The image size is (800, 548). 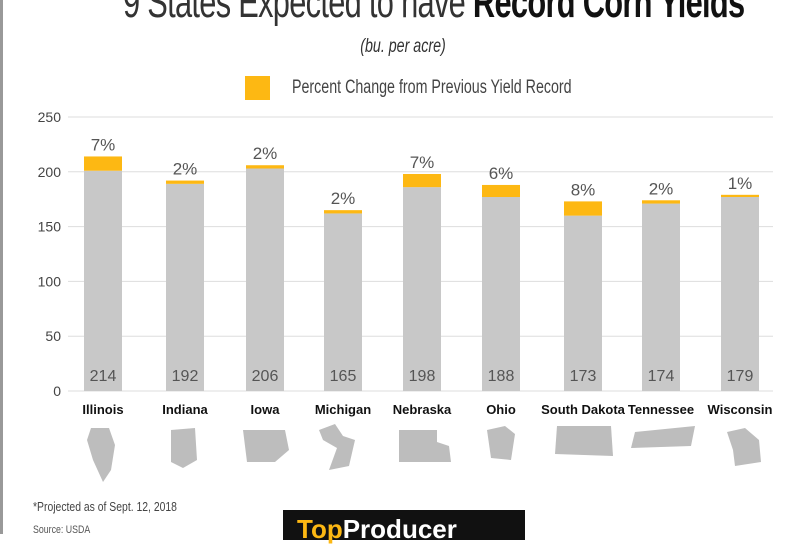 What do you see at coordinates (583, 409) in the screenshot?
I see `x-tick-label: South Dakota` at bounding box center [583, 409].